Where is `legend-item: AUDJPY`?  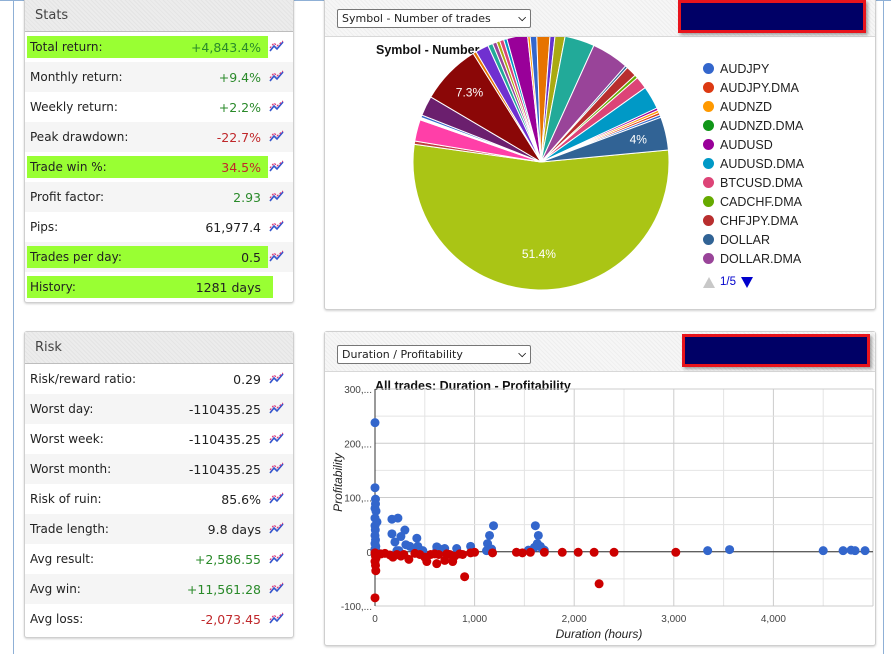
legend-item: AUDJPY is located at coordinates (753, 68).